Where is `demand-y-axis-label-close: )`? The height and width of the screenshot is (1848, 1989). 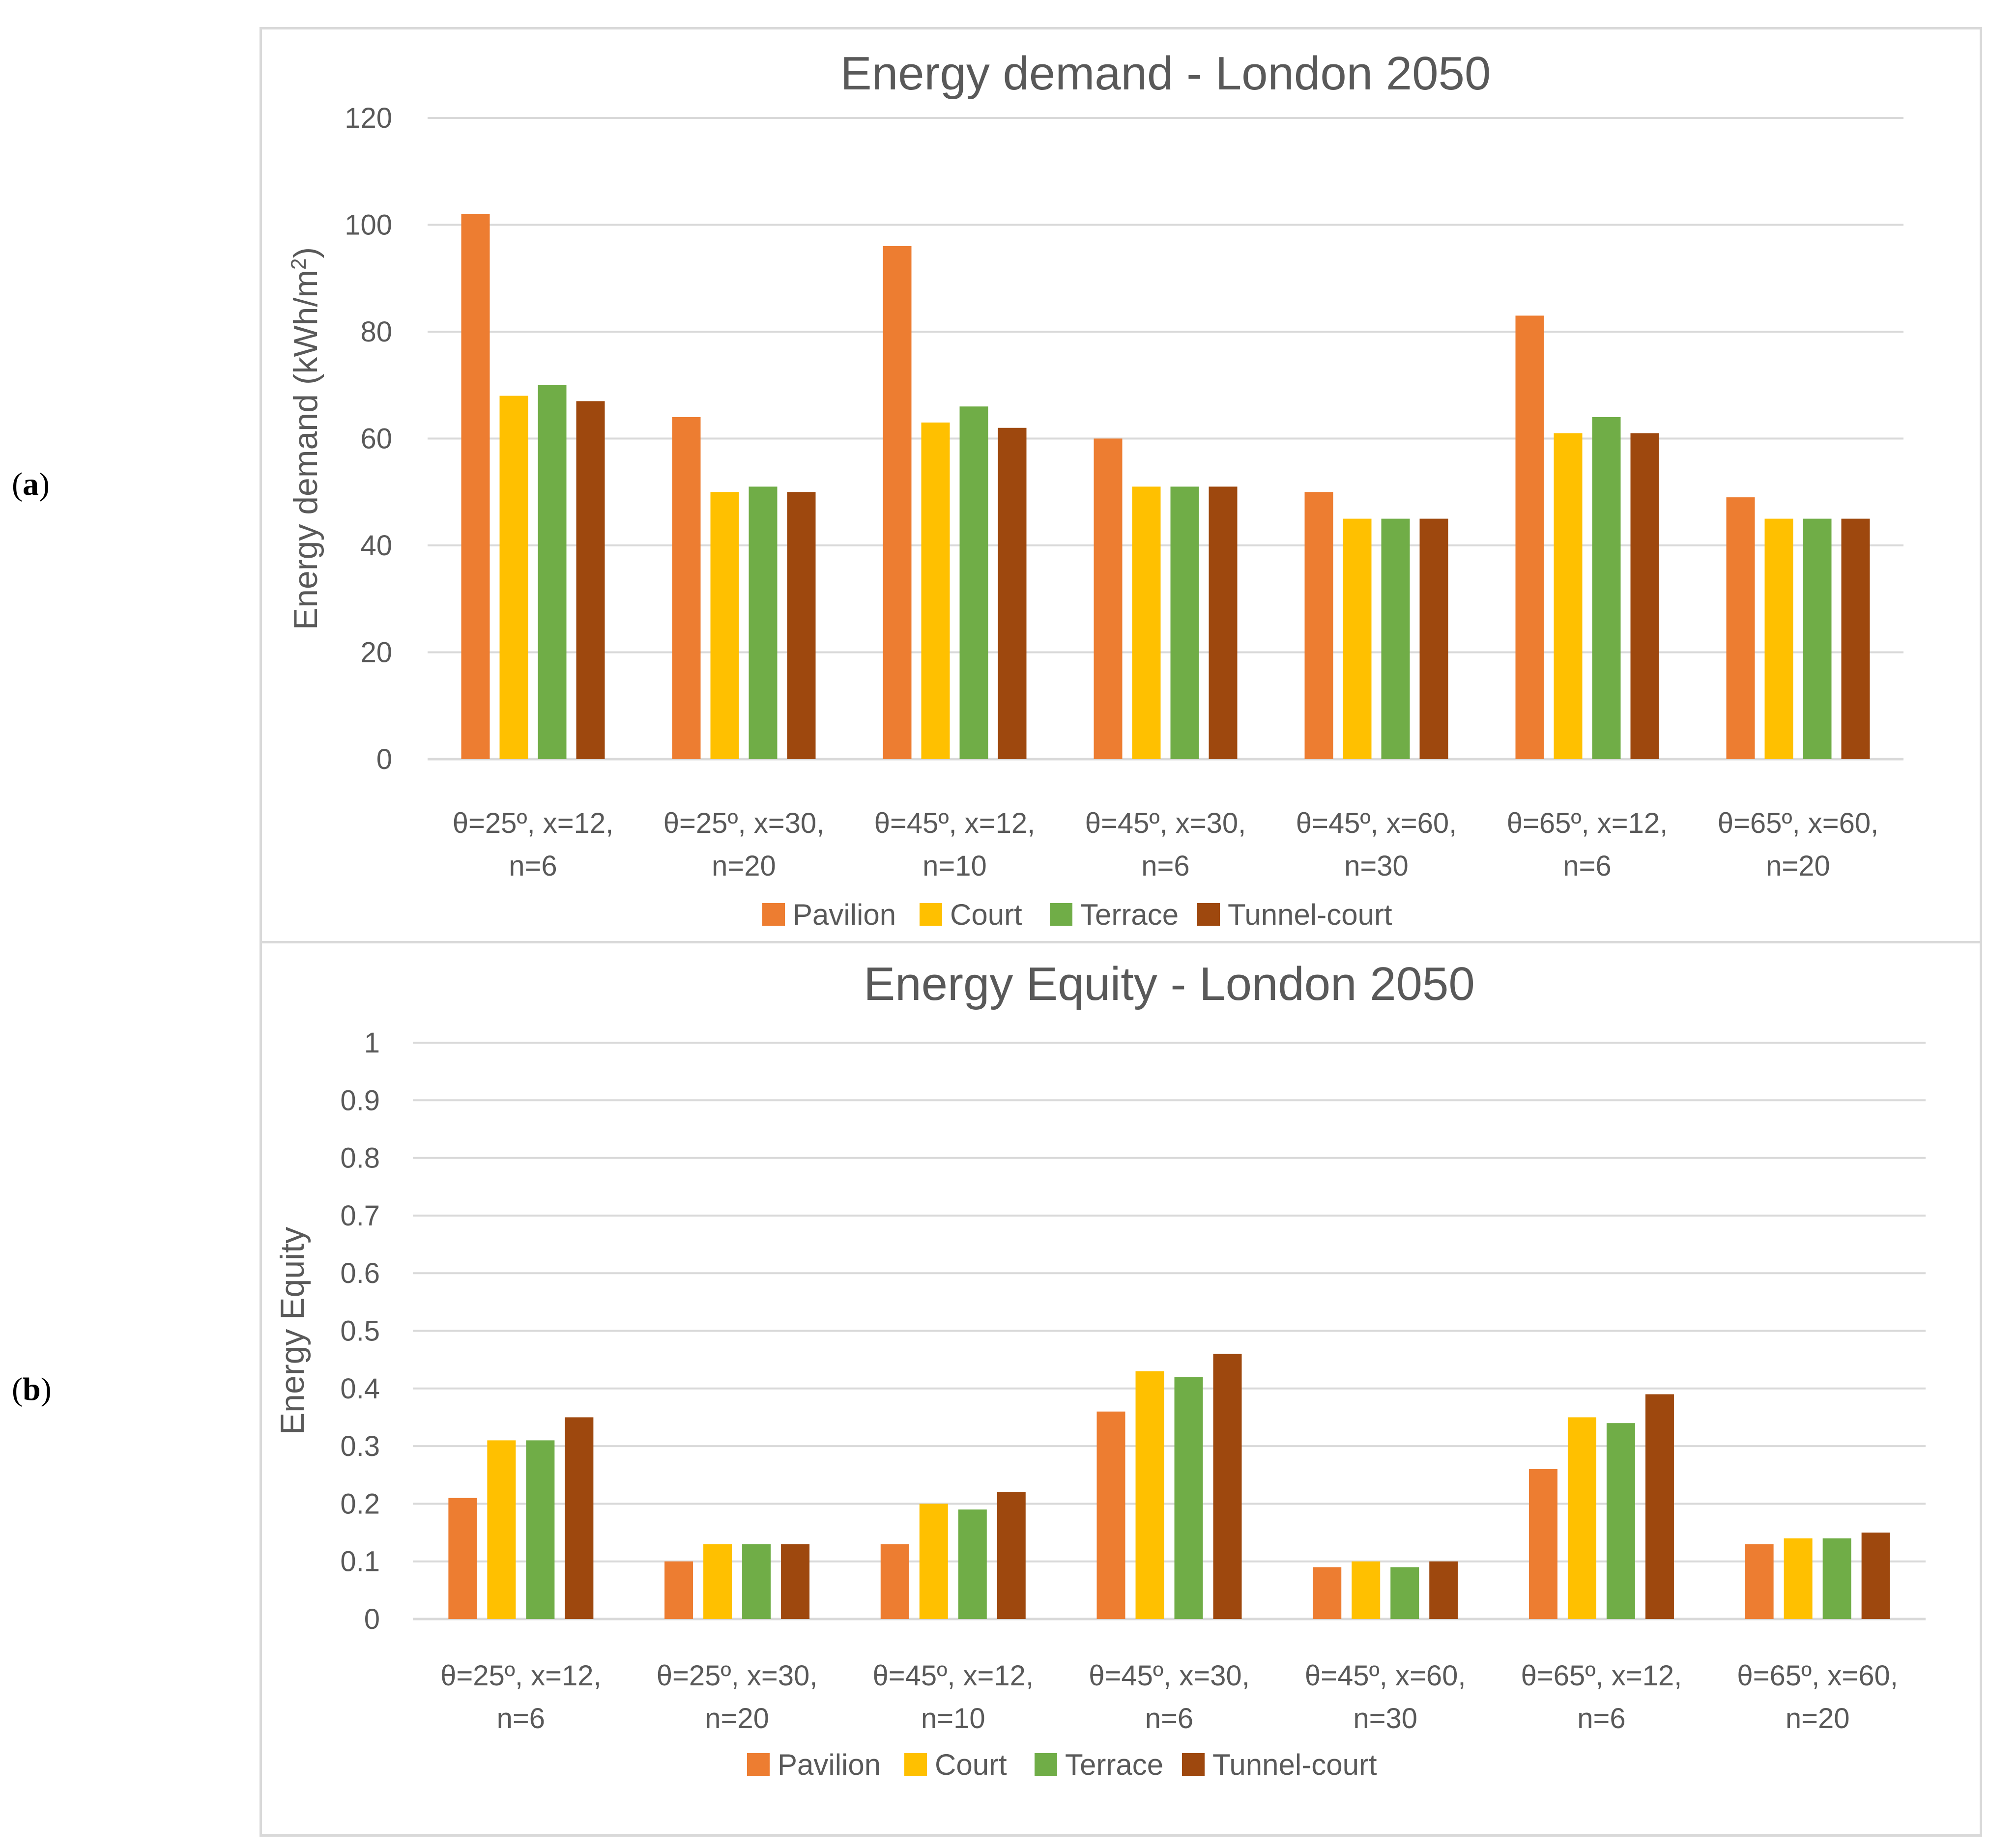
demand-y-axis-label-close: ) is located at coordinates (305, 252).